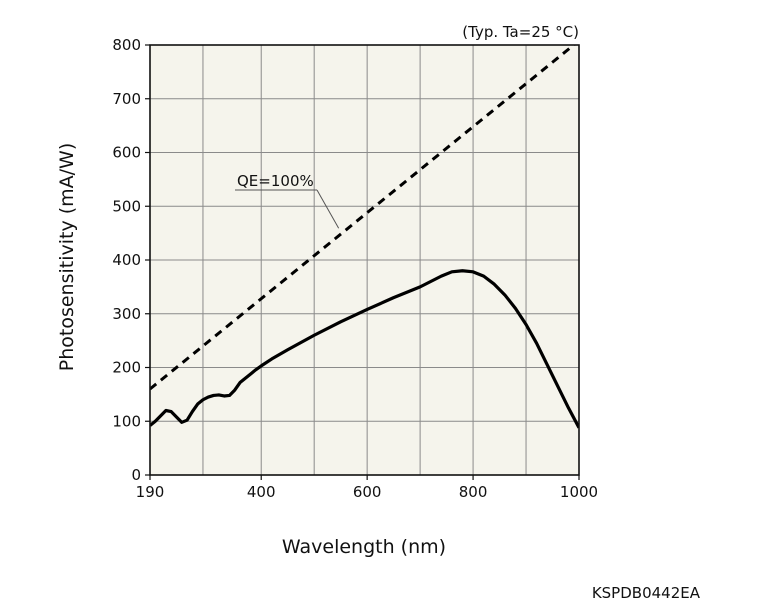 This screenshot has height=615, width=765. I want to click on y-tick-label-5: 500, so click(126, 206).